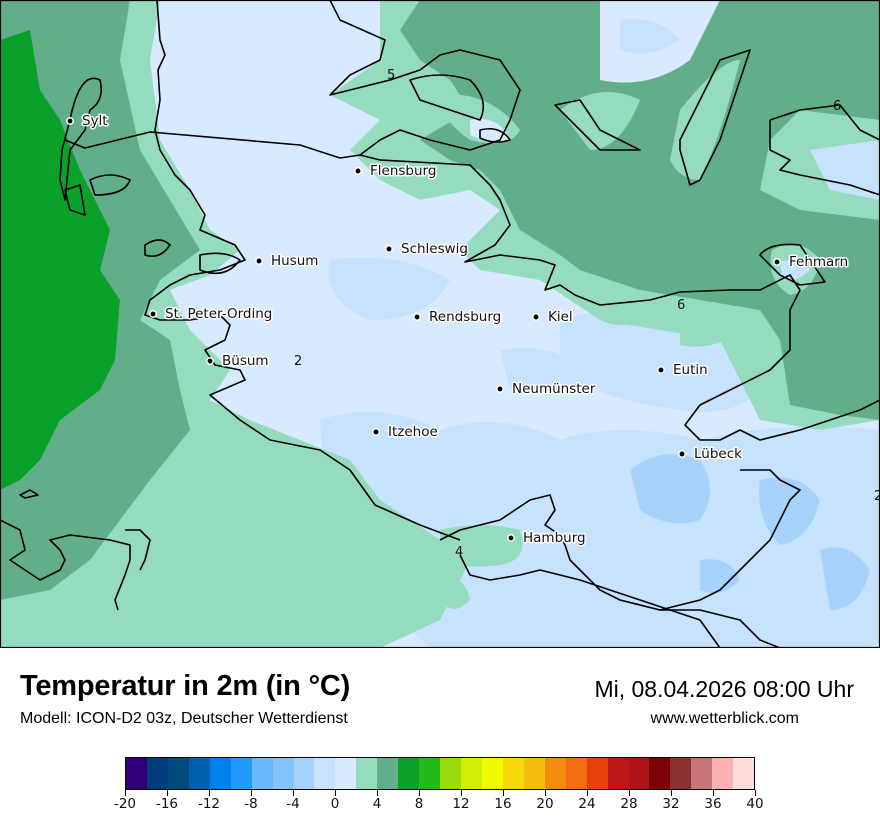 The image size is (880, 830). What do you see at coordinates (245, 361) in the screenshot?
I see `city-label: Büsum` at bounding box center [245, 361].